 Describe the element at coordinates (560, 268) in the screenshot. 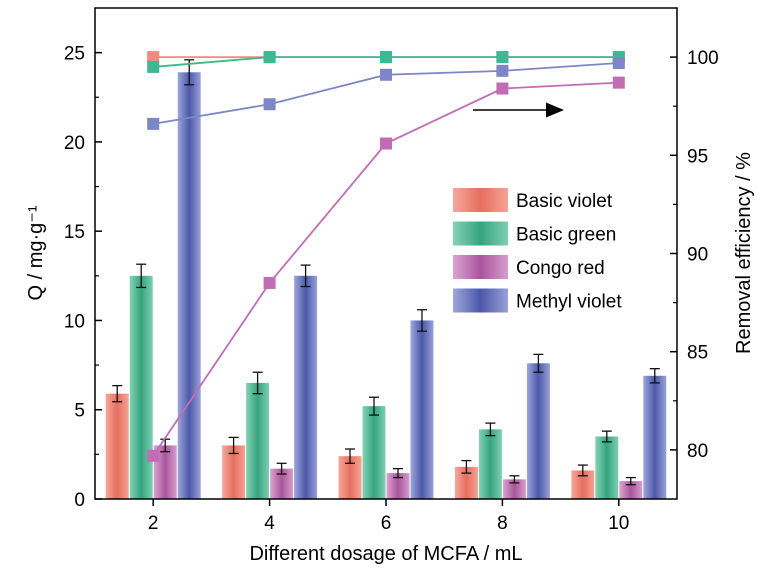

I see `legend-label: Congo red` at that location.